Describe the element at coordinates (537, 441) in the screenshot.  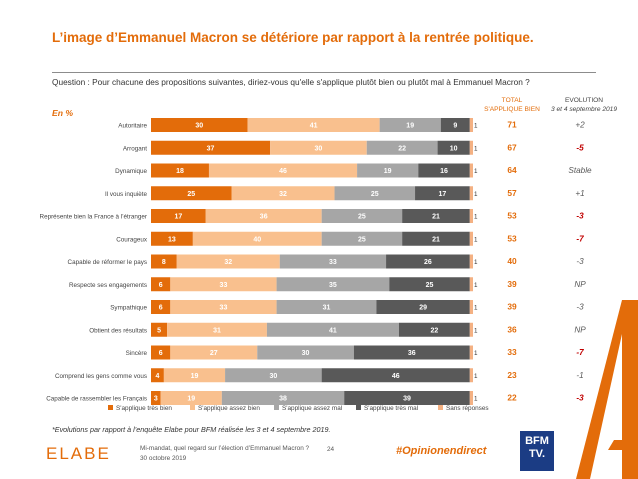
I see `bfm-logo-line1: BFM` at that location.